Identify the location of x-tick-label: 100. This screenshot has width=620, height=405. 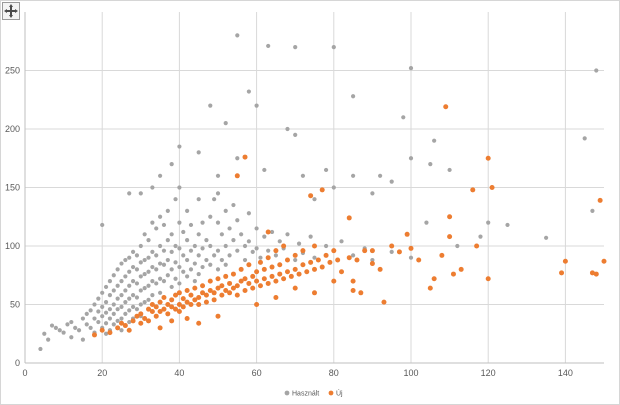
(410, 373).